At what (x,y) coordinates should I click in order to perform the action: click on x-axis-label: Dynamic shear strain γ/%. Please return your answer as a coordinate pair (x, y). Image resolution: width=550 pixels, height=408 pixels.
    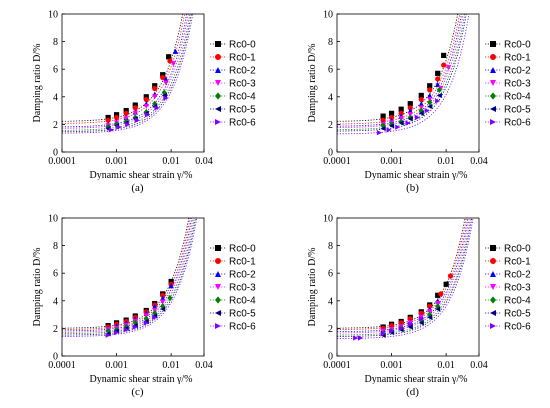
    Looking at the image, I should click on (141, 175).